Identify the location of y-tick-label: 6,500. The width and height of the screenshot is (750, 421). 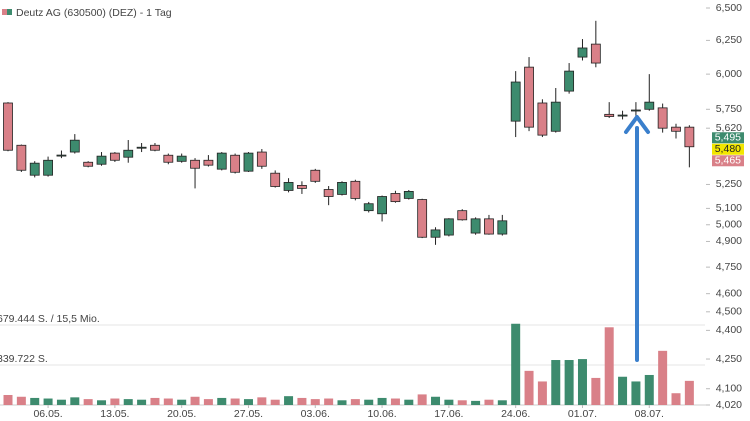
(729, 8).